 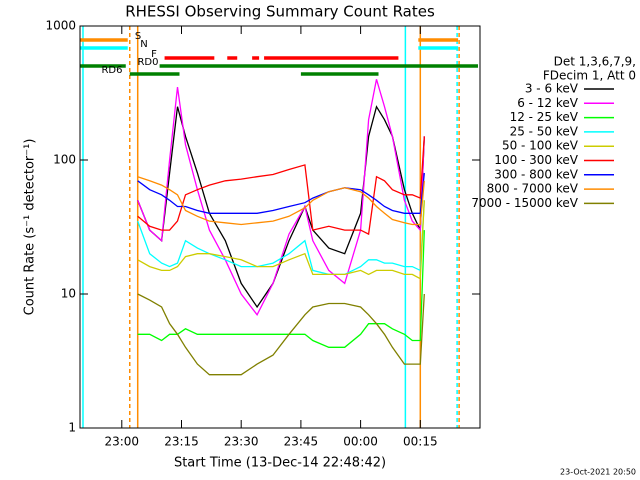 I want to click on legend-label: 800 - 7000 keV, so click(x=533, y=189).